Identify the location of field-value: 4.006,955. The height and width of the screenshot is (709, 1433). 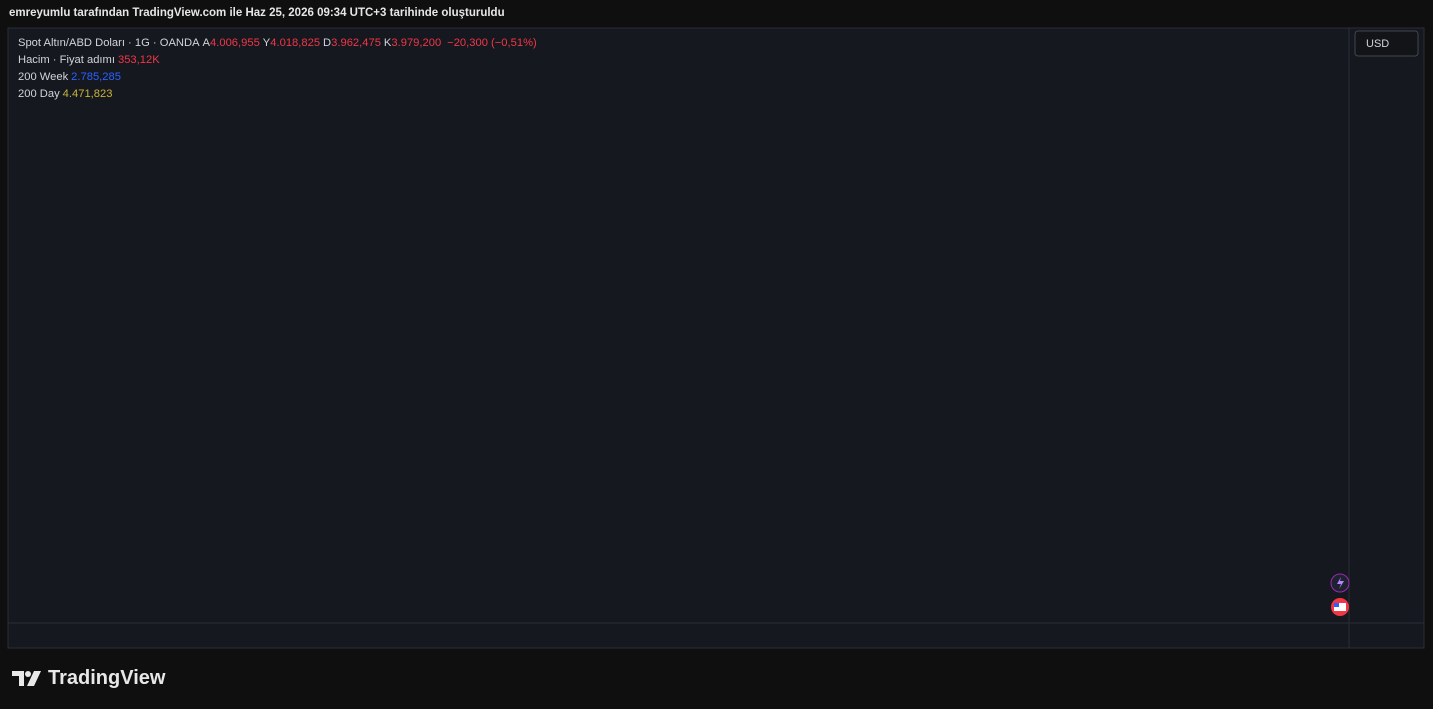
(235, 43).